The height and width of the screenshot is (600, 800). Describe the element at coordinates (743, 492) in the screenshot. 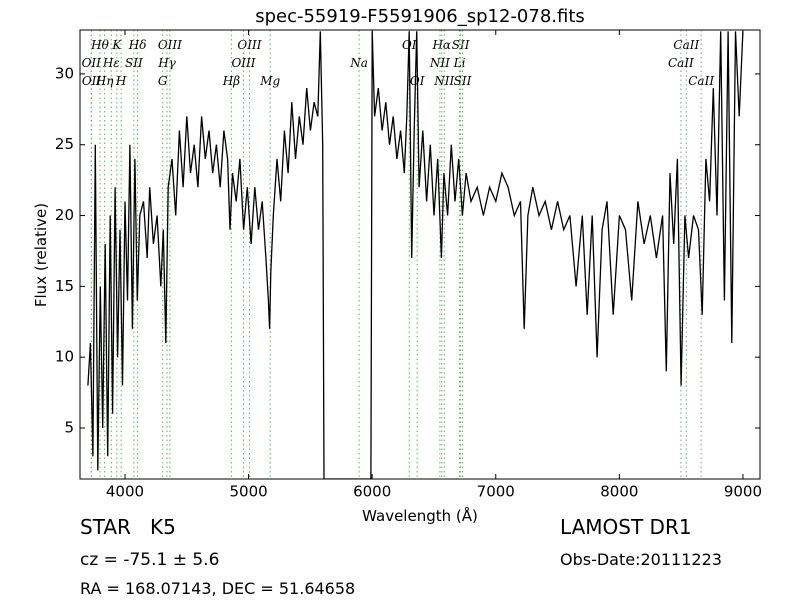

I see `x-tick-label: 9000` at that location.